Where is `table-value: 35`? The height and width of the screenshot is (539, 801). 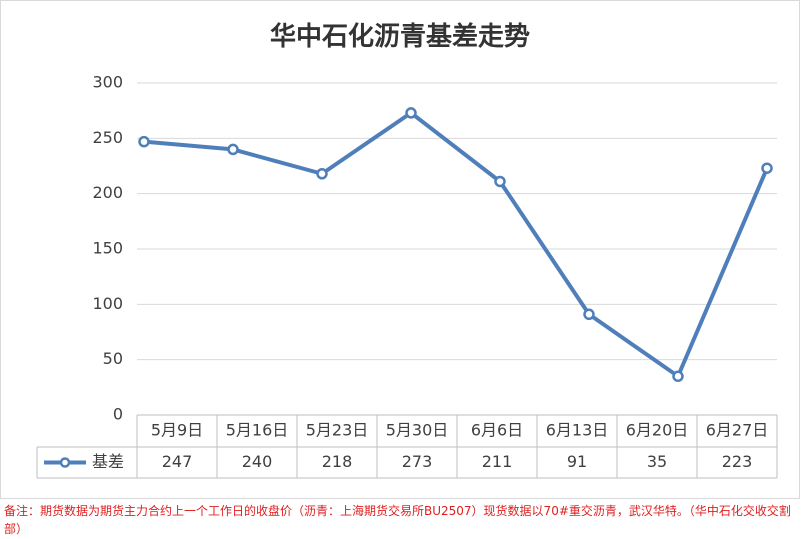
table-value: 35 is located at coordinates (657, 461).